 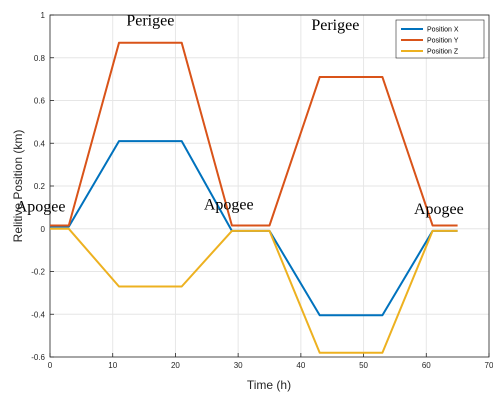 I want to click on x-tick-label: 60, so click(x=426, y=365).